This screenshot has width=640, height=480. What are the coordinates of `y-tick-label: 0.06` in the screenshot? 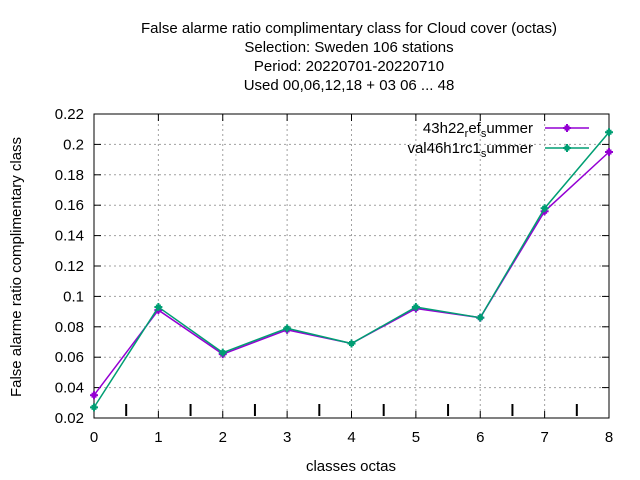 It's located at (69, 357).